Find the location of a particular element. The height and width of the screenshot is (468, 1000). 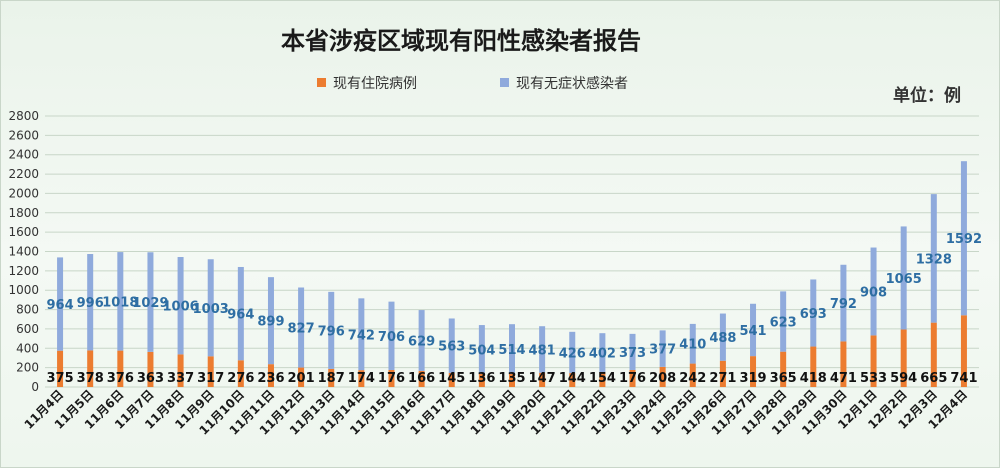

data-label-asymptomatic: 1328 is located at coordinates (934, 259).